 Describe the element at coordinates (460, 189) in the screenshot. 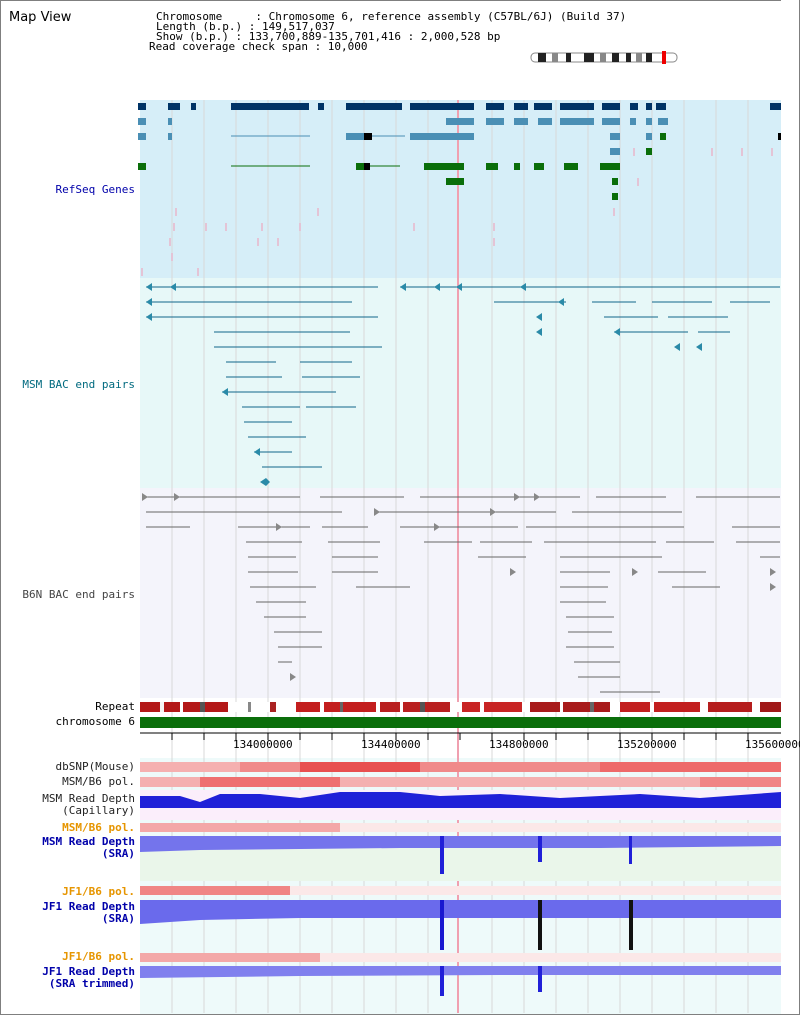

I see `refseq-track` at that location.